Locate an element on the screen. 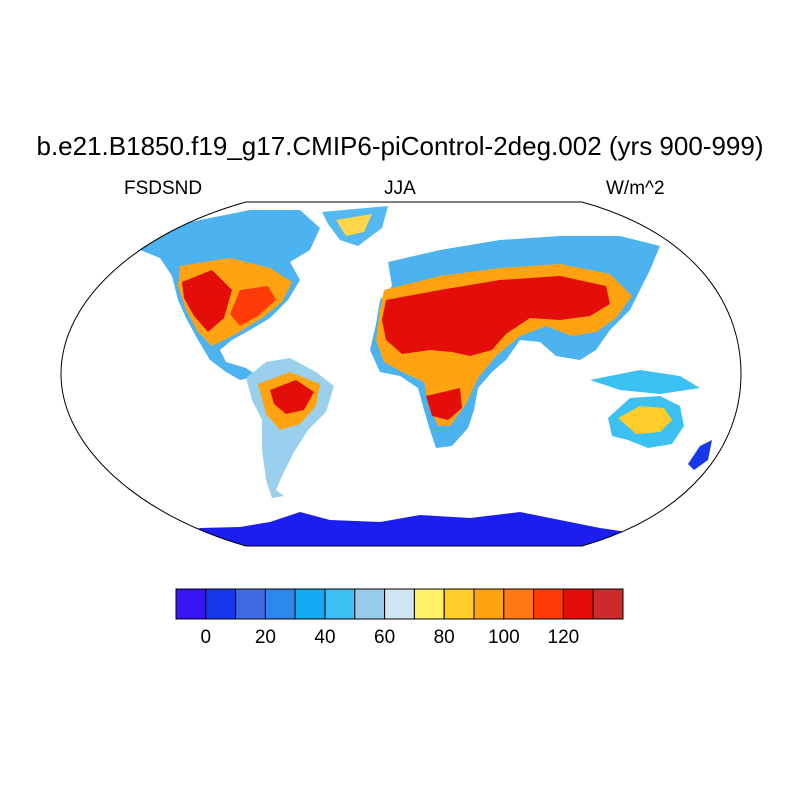  colorbar-tick-label: 100 is located at coordinates (503, 637).